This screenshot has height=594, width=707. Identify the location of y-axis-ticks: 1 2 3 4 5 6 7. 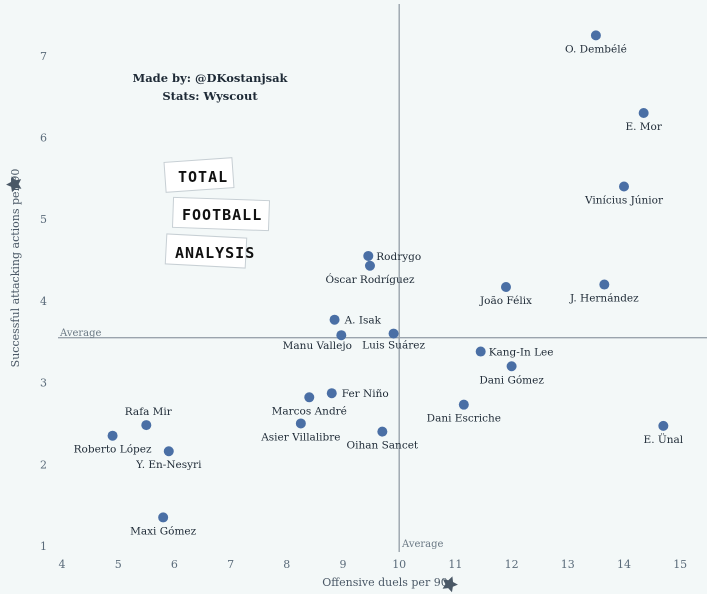
(43, 301).